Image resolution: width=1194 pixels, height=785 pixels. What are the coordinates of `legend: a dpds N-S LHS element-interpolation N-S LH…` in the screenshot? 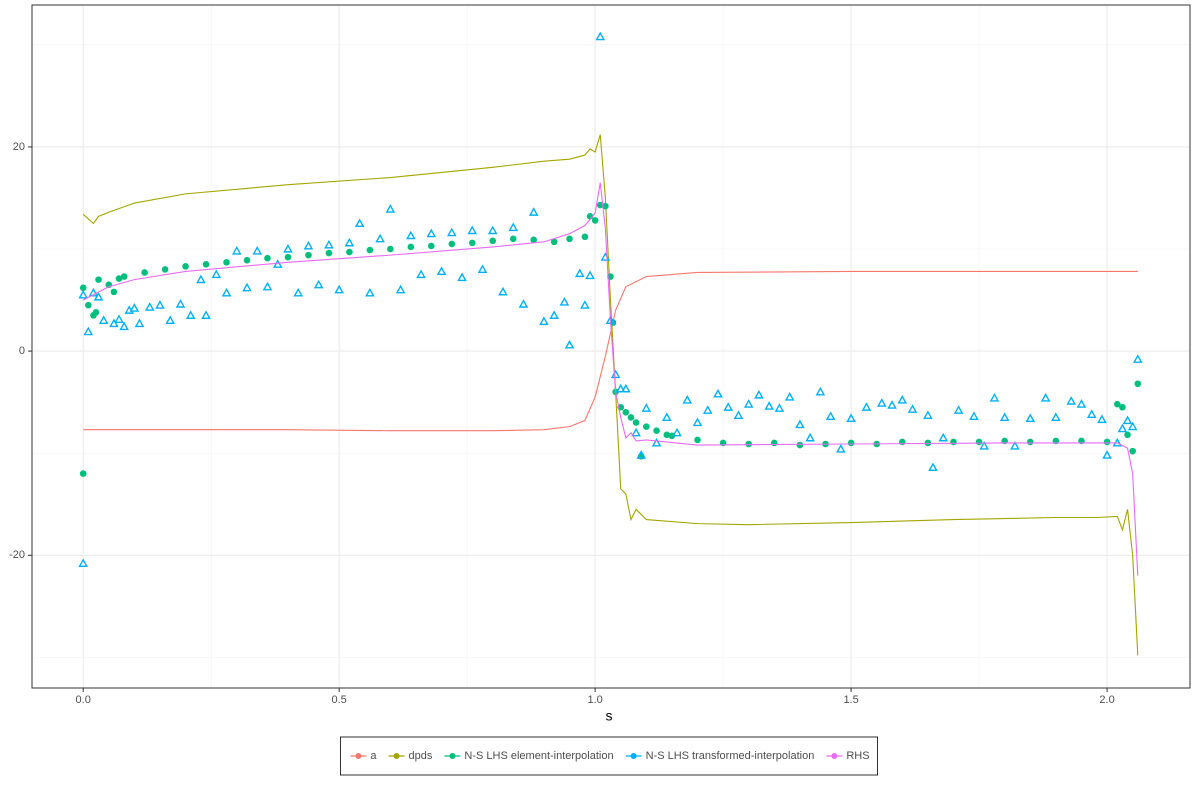 It's located at (610, 756).